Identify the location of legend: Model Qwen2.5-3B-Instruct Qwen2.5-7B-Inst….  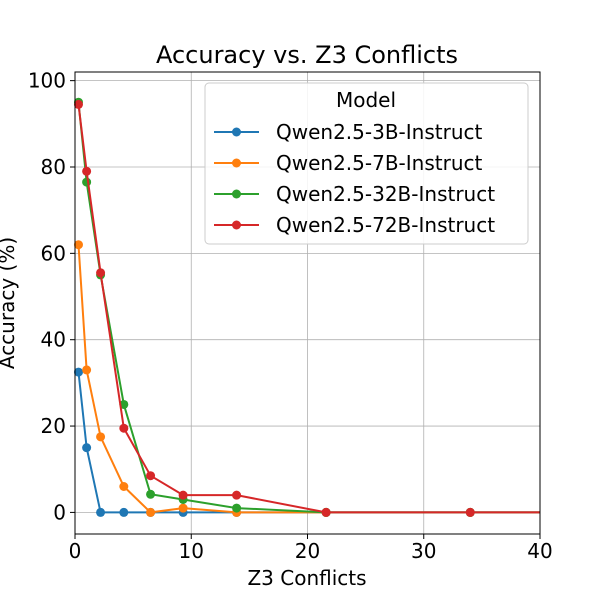
(366, 163).